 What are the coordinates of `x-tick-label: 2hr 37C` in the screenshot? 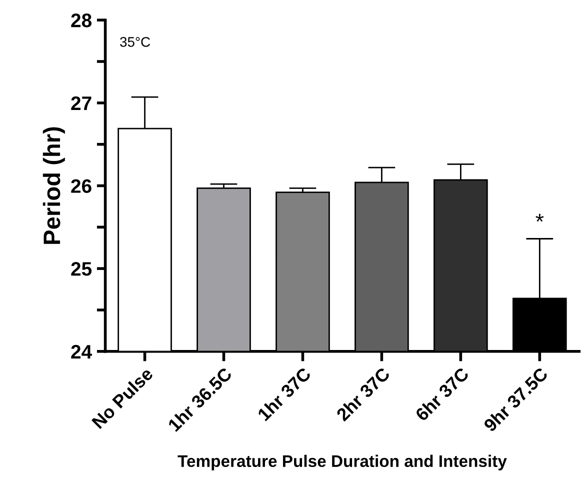 It's located at (363, 394).